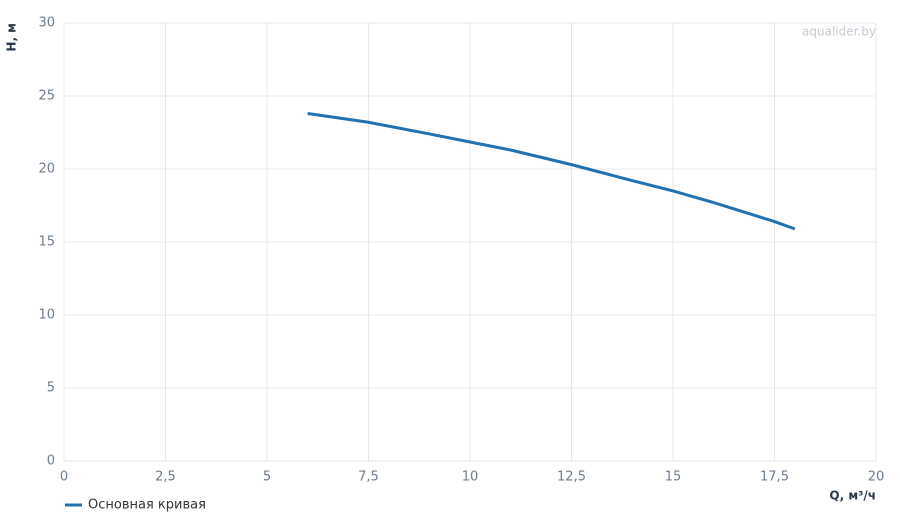 Image resolution: width=900 pixels, height=520 pixels. What do you see at coordinates (12, 37) in the screenshot?
I see `y-axis-title: H, м` at bounding box center [12, 37].